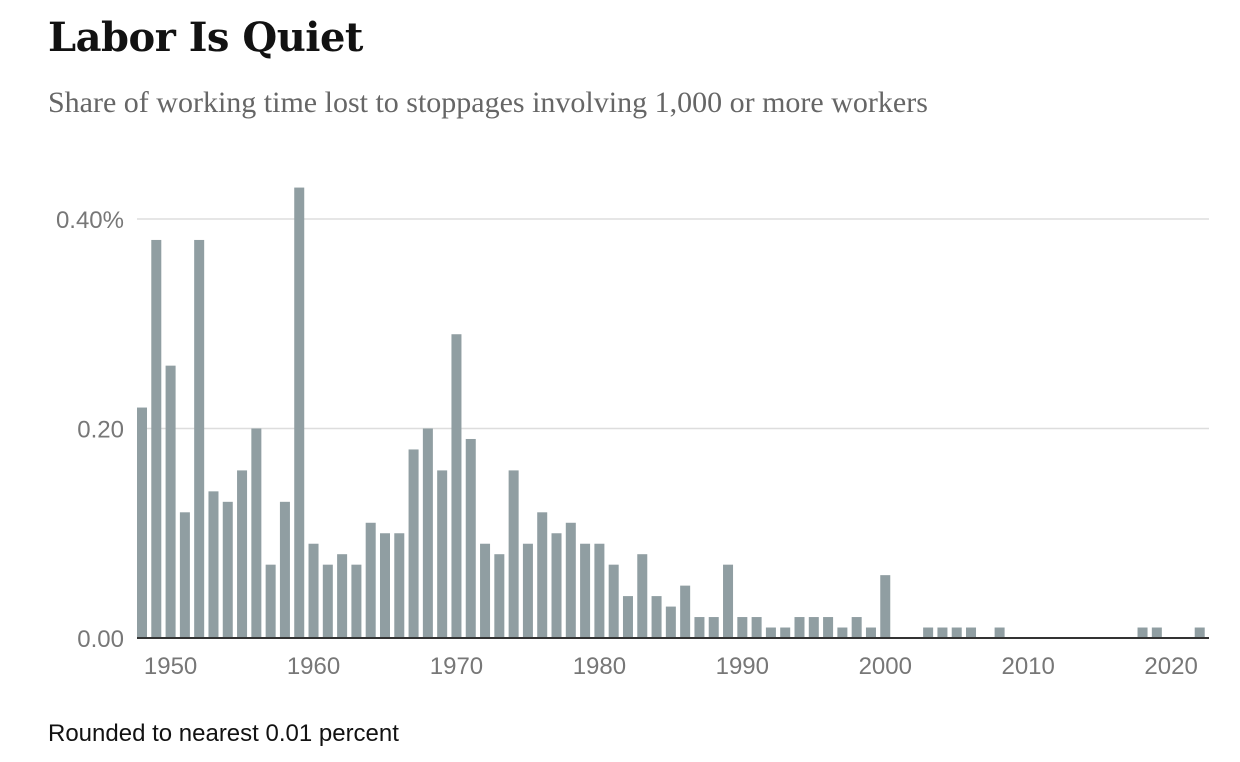 The width and height of the screenshot is (1240, 762). What do you see at coordinates (527, 590) in the screenshot?
I see `bar-1975` at bounding box center [527, 590].